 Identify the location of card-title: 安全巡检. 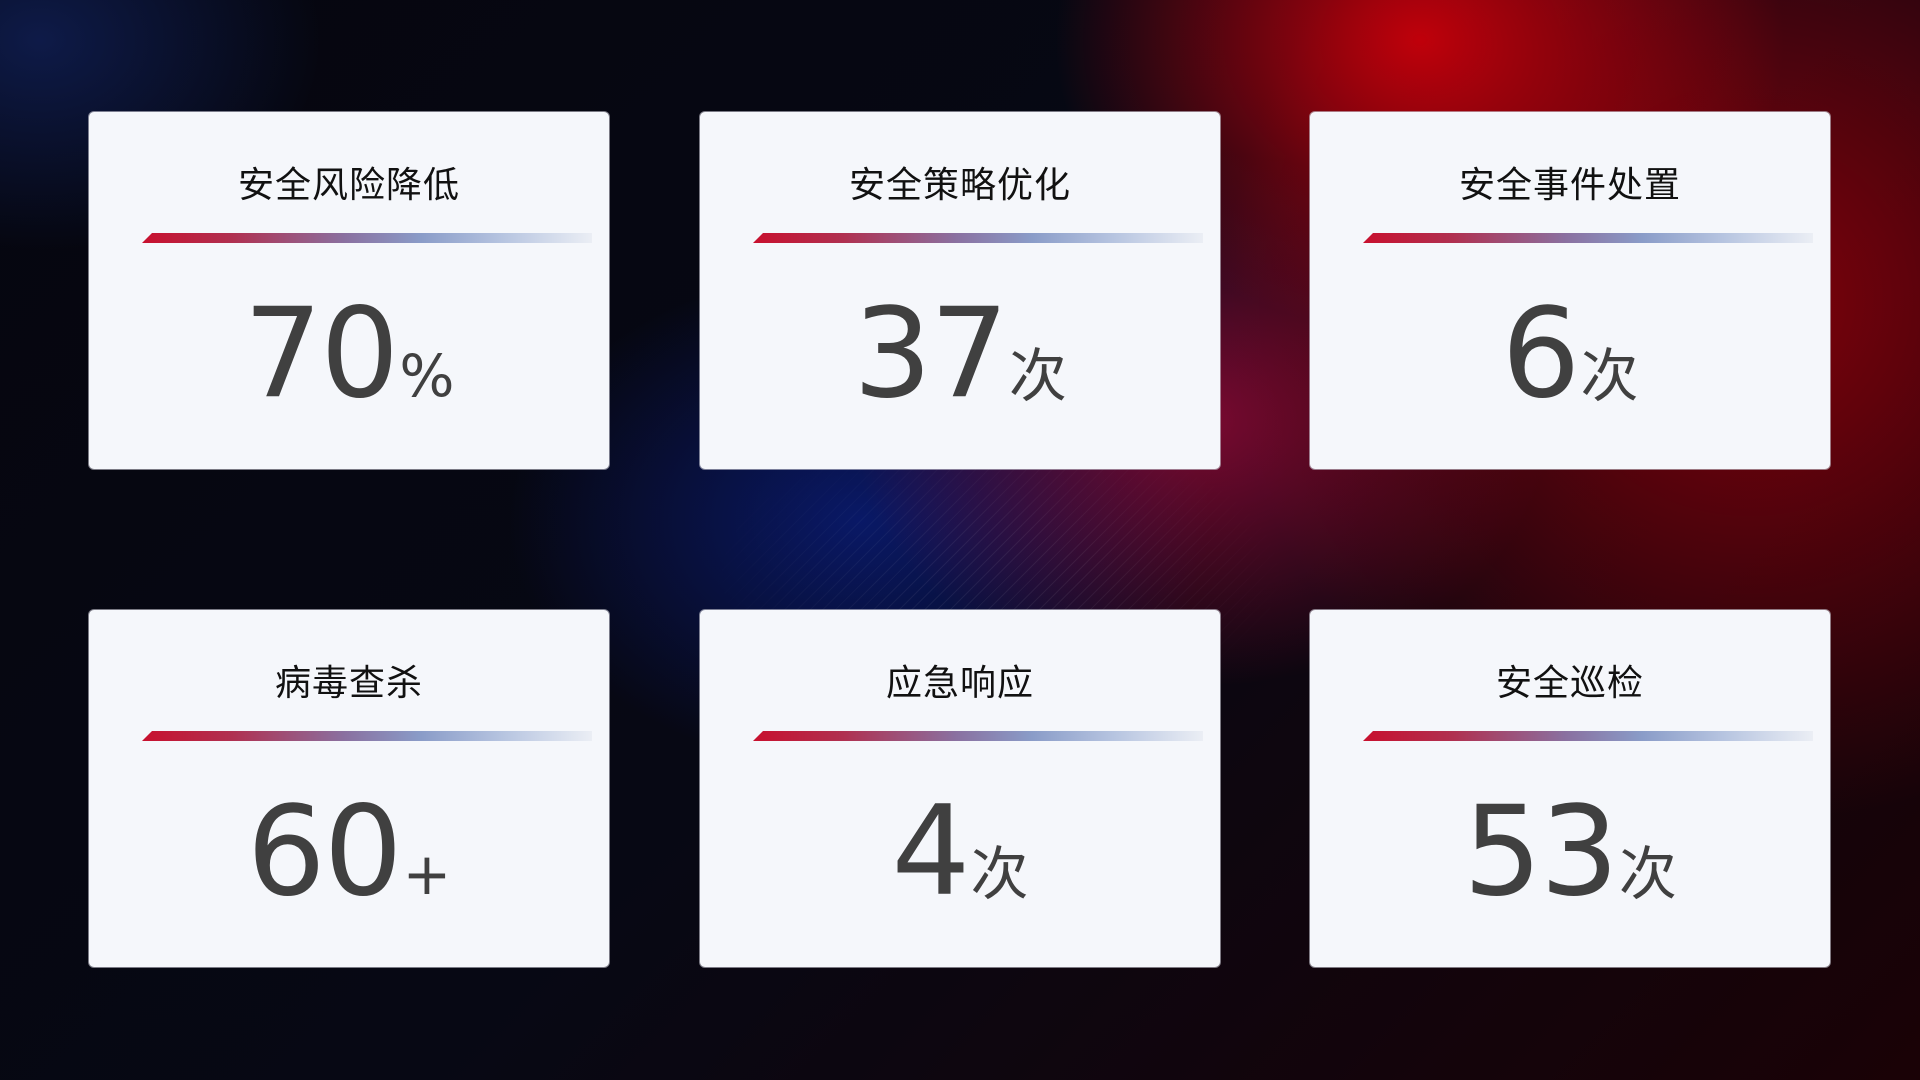
(1569, 683).